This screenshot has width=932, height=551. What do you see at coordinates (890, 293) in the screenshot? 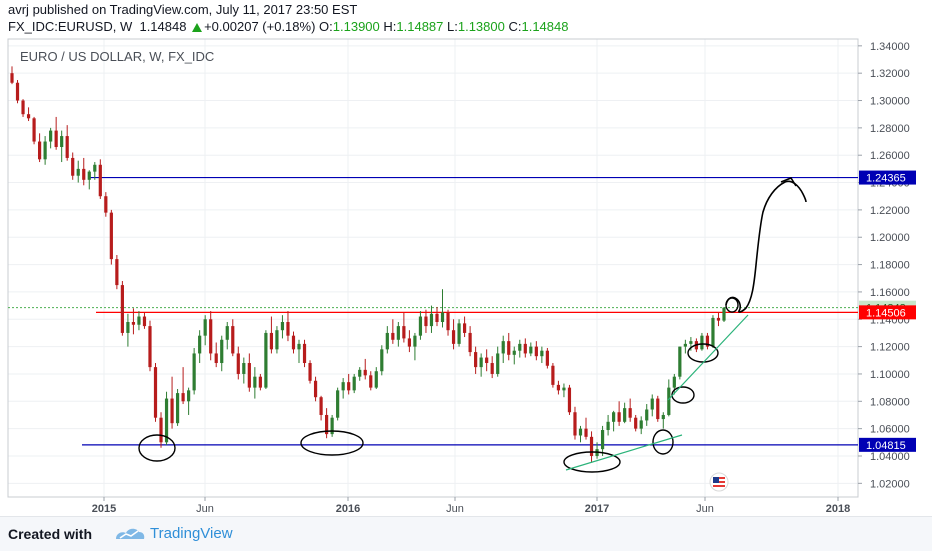
I see `y-tick-label: 1.16000` at bounding box center [890, 293].